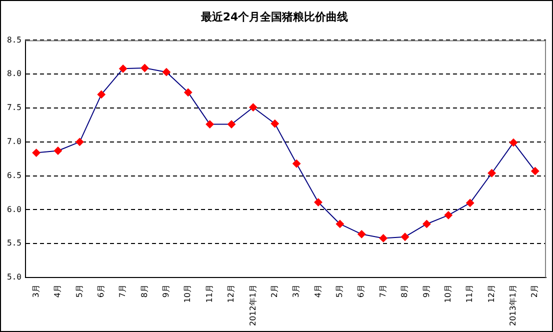 The height and width of the screenshot is (332, 553). Describe the element at coordinates (14, 209) in the screenshot. I see `y-tick-label: 6.0` at that location.